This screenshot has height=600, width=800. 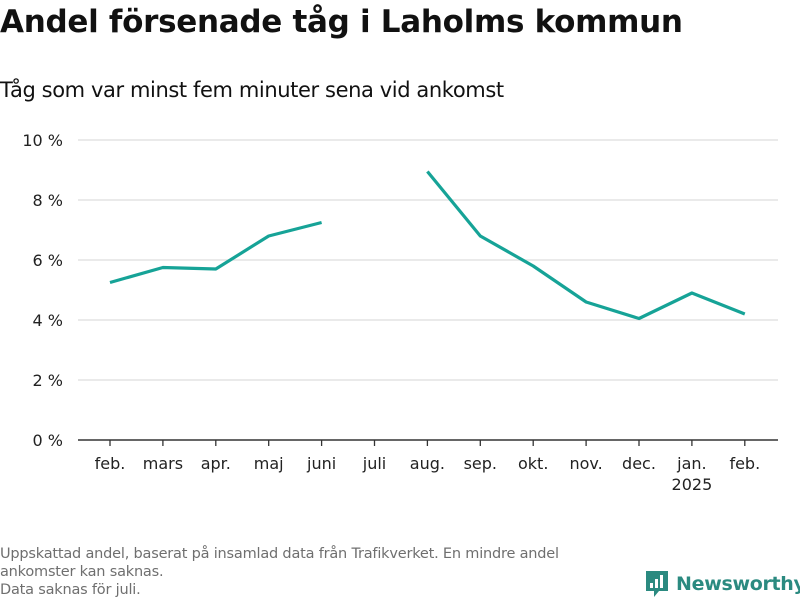 I want to click on brand-logo: Newsworthy, so click(x=722, y=584).